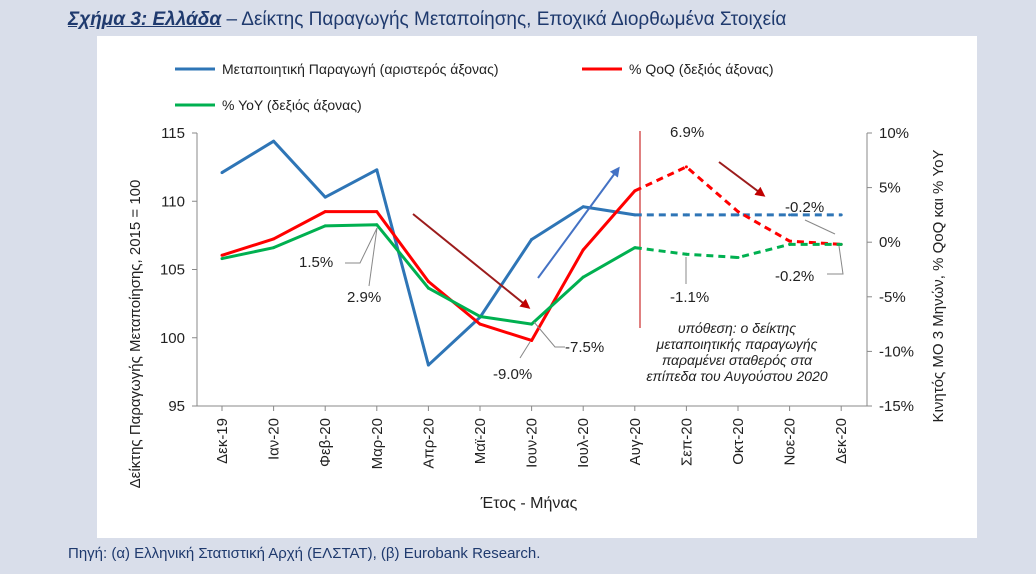  Describe the element at coordinates (841, 441) in the screenshot. I see `x-tick-label: Δεκ-20` at that location.